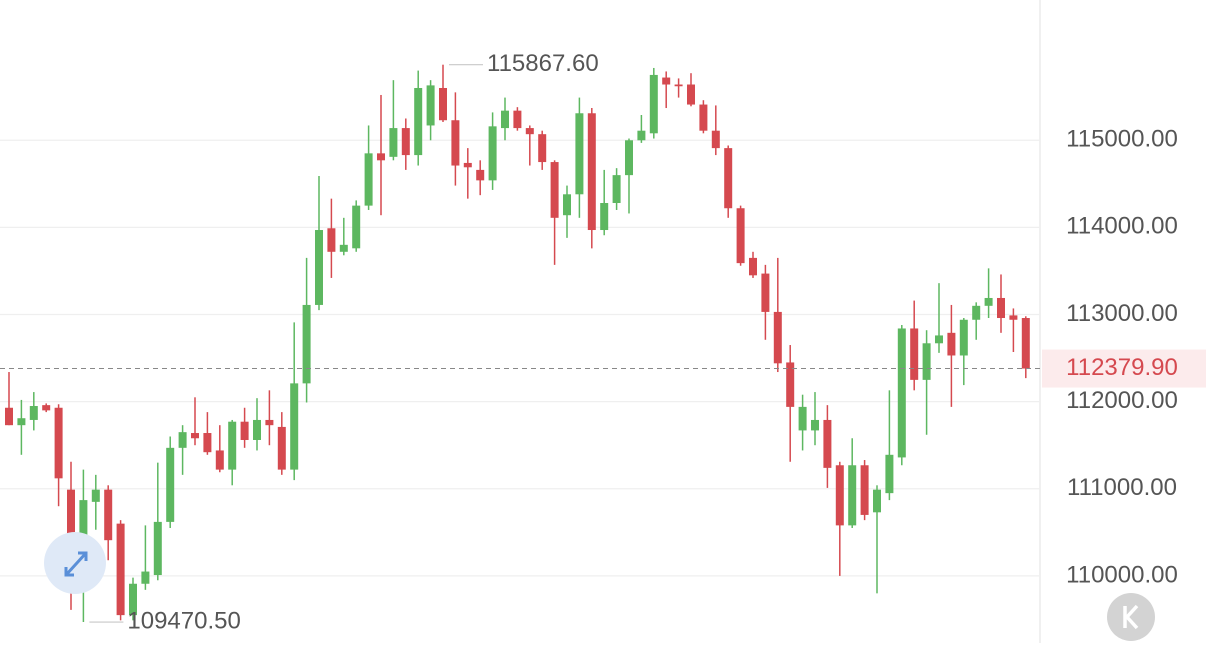 Image resolution: width=1206 pixels, height=648 pixels. I want to click on collapse-button-bg, so click(1131, 617).